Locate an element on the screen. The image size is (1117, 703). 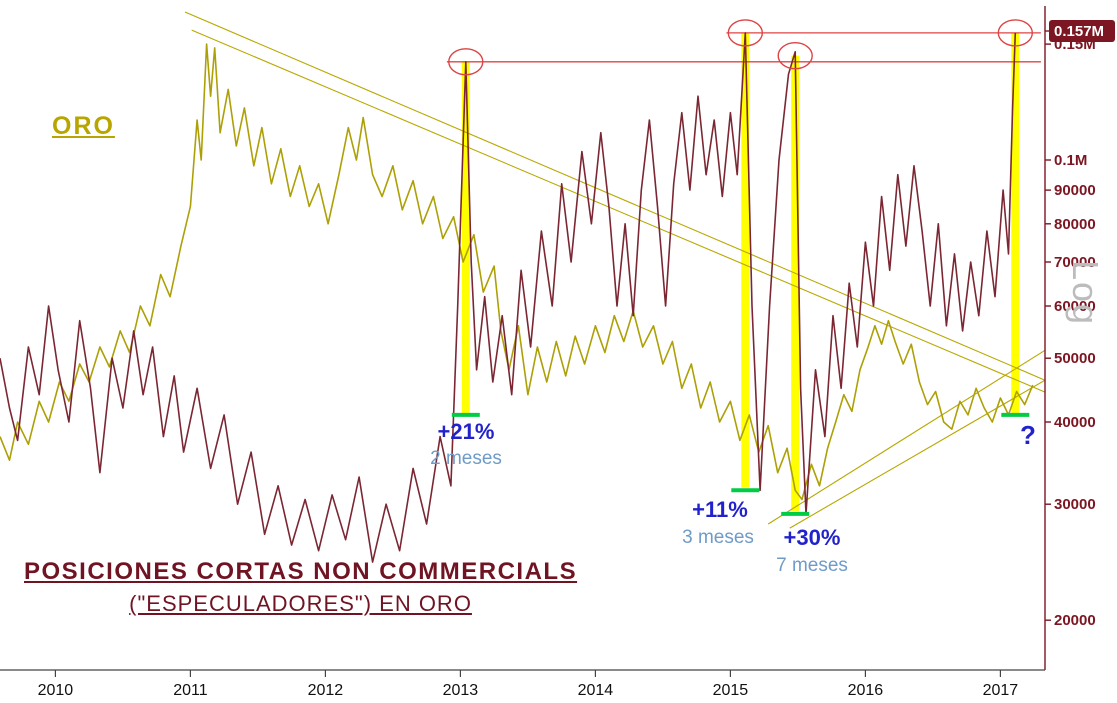
log-scale-label: Log is located at coordinates (1085, 293).